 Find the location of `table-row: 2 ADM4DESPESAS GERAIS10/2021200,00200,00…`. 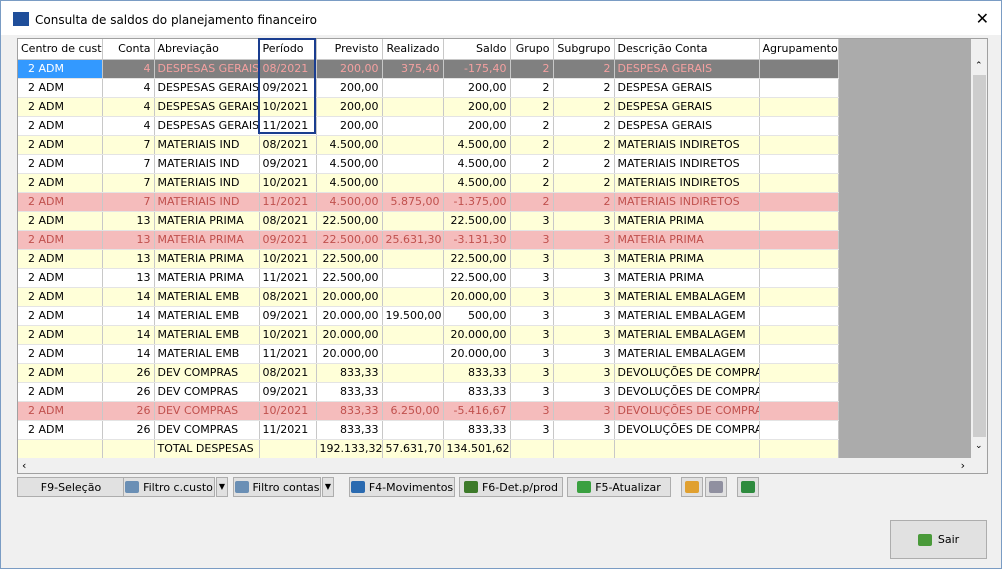

table-row: 2 ADM4DESPESAS GERAIS10/2021200,00200,00… is located at coordinates (428, 106).